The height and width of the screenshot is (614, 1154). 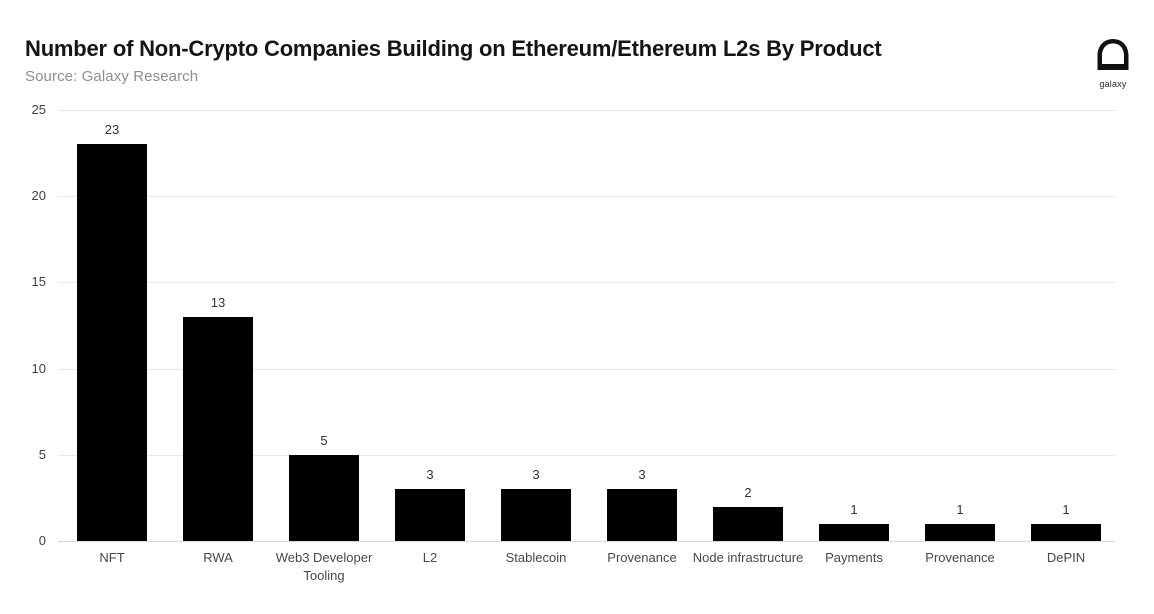 I want to click on x-axis-category-label: NFT, so click(x=112, y=557).